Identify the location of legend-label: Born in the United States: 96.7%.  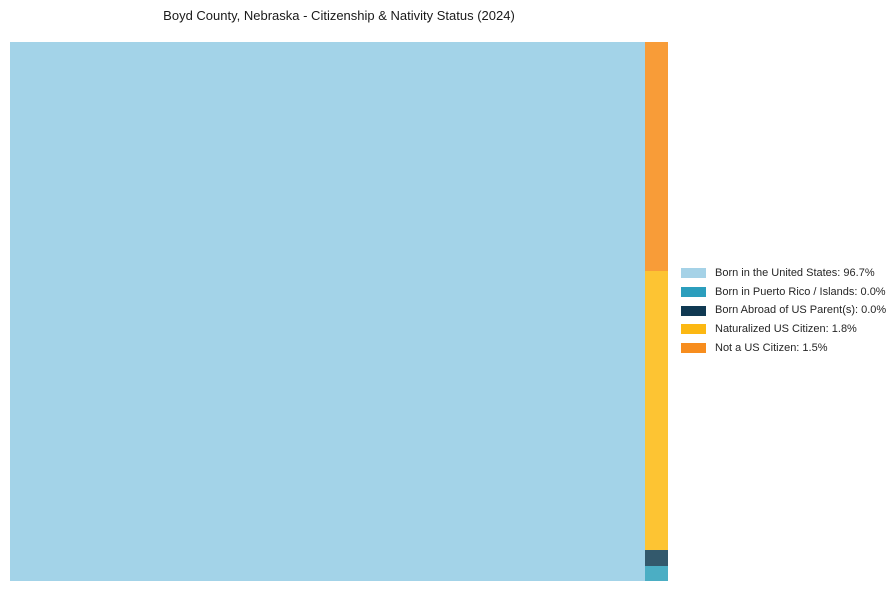
(795, 272).